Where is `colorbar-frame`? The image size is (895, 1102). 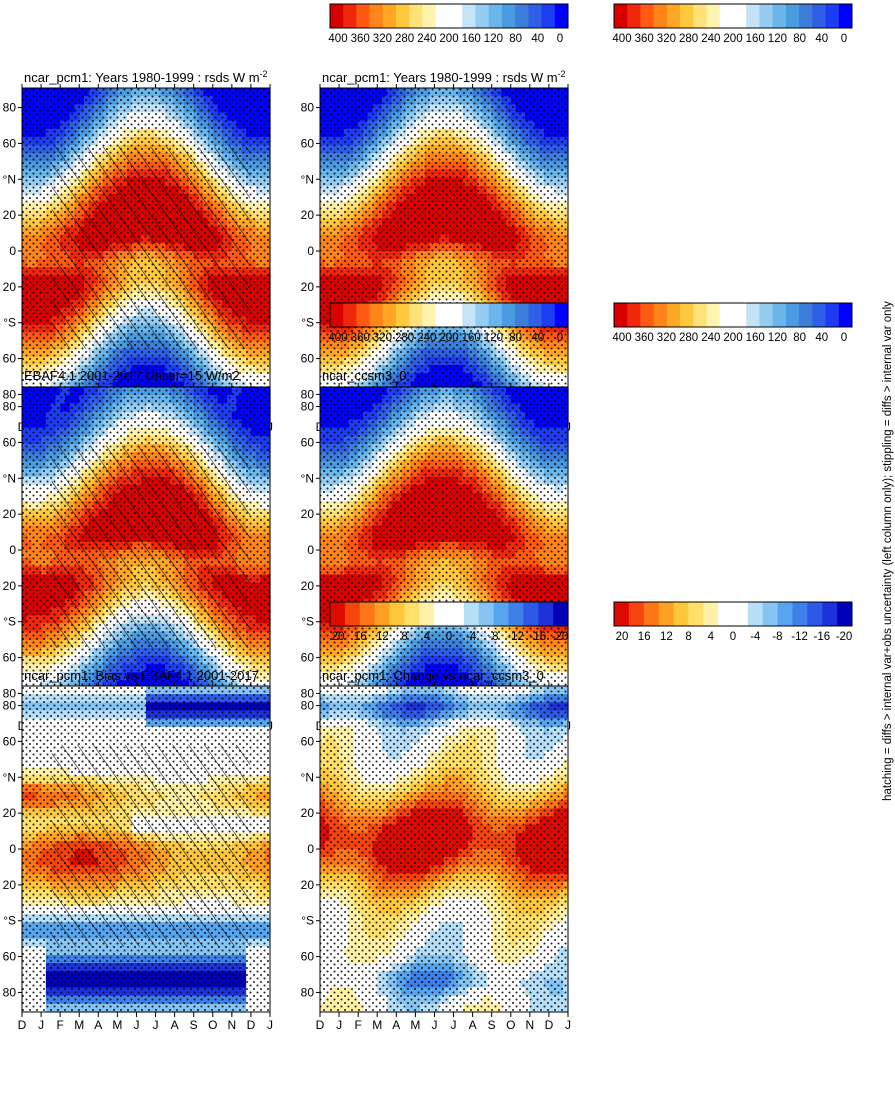 colorbar-frame is located at coordinates (449, 16).